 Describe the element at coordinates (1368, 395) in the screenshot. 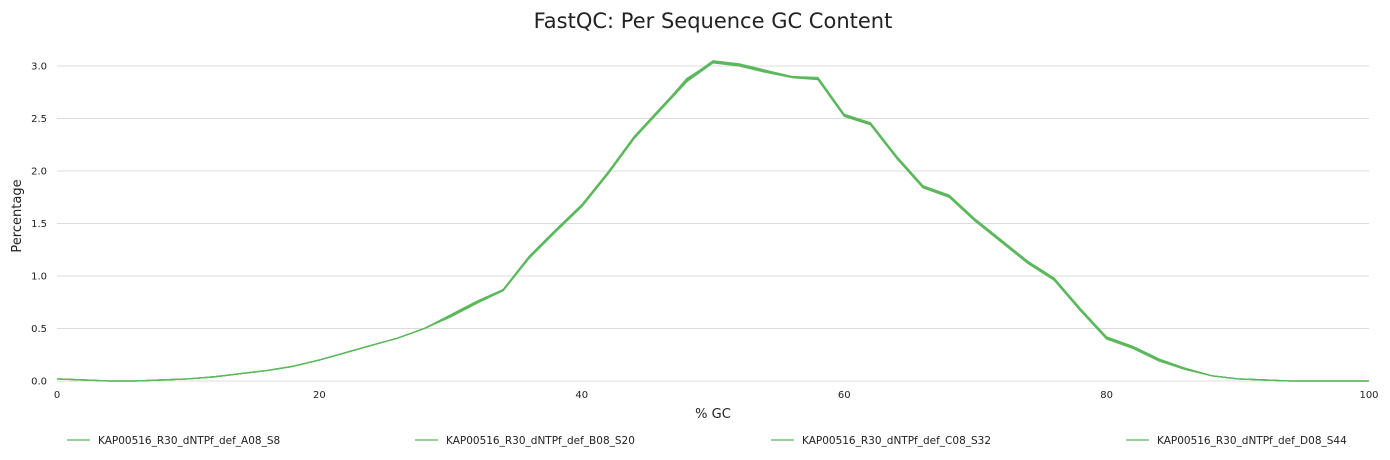

I see `x-tick-label: 100` at that location.